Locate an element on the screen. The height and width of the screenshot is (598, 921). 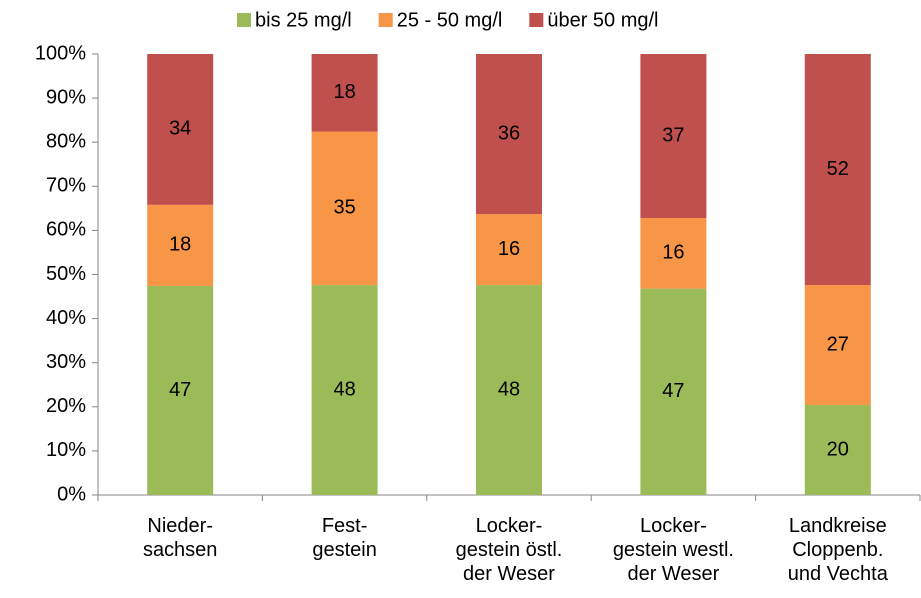
y-tick-label: 20% is located at coordinates (66, 406).